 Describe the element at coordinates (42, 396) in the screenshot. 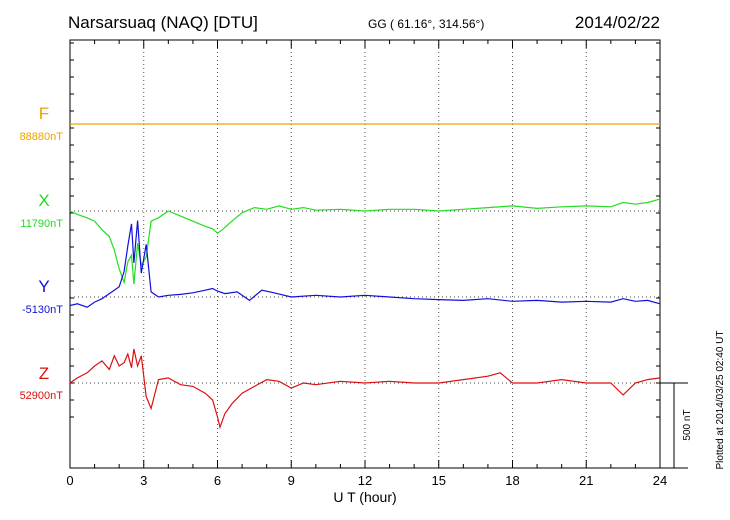

I see `baseline-value-z: 52900nT` at that location.